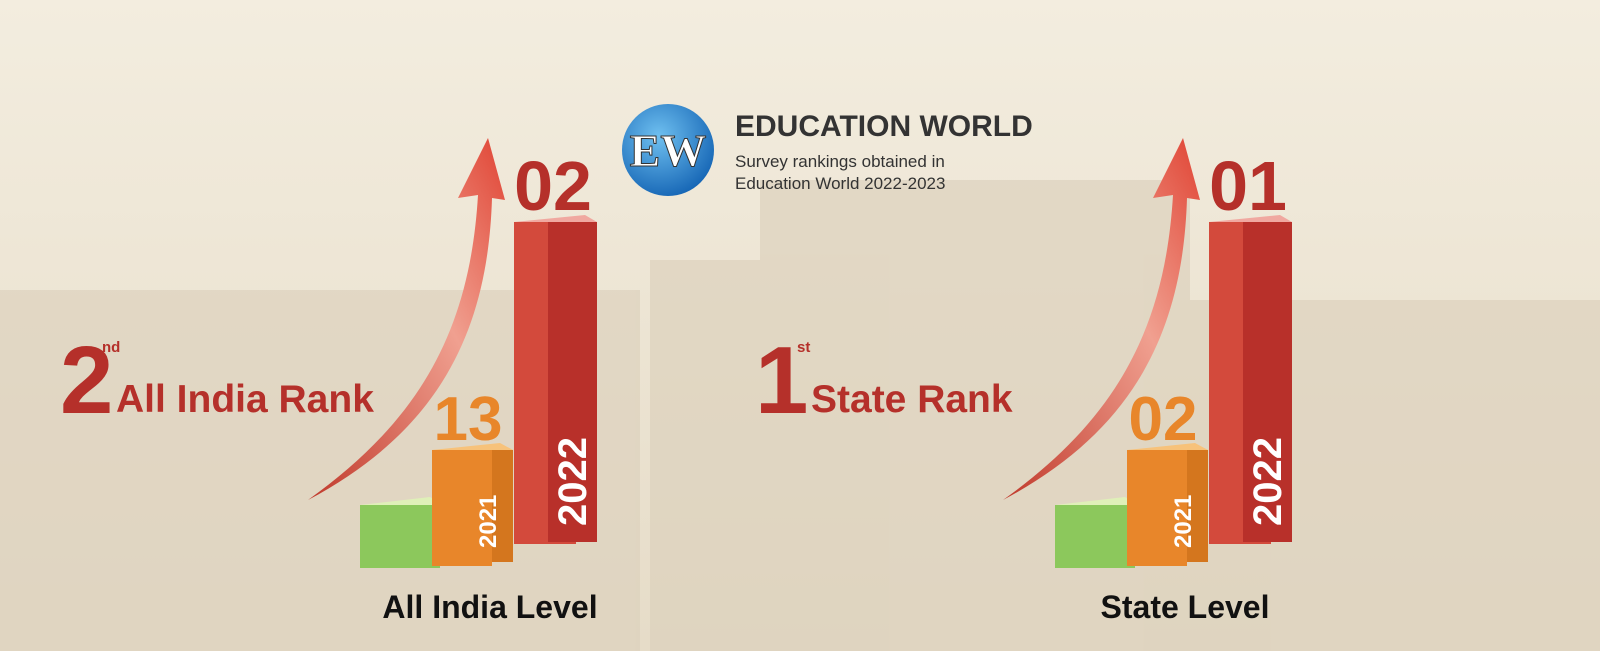 Image resolution: width=1600 pixels, height=651 pixels. I want to click on bar-rank: 01, so click(1248, 186).